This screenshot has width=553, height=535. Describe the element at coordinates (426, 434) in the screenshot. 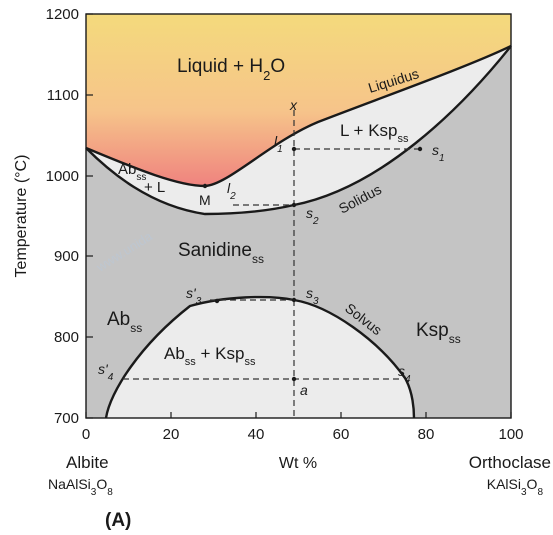

I see `x-tick-label: 80` at that location.